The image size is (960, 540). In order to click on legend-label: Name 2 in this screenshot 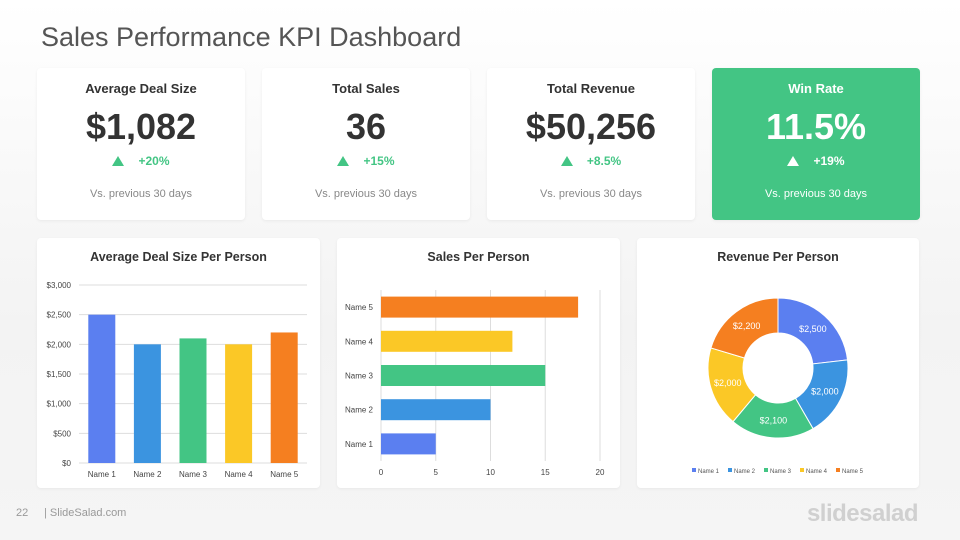, I will do `click(745, 472)`.